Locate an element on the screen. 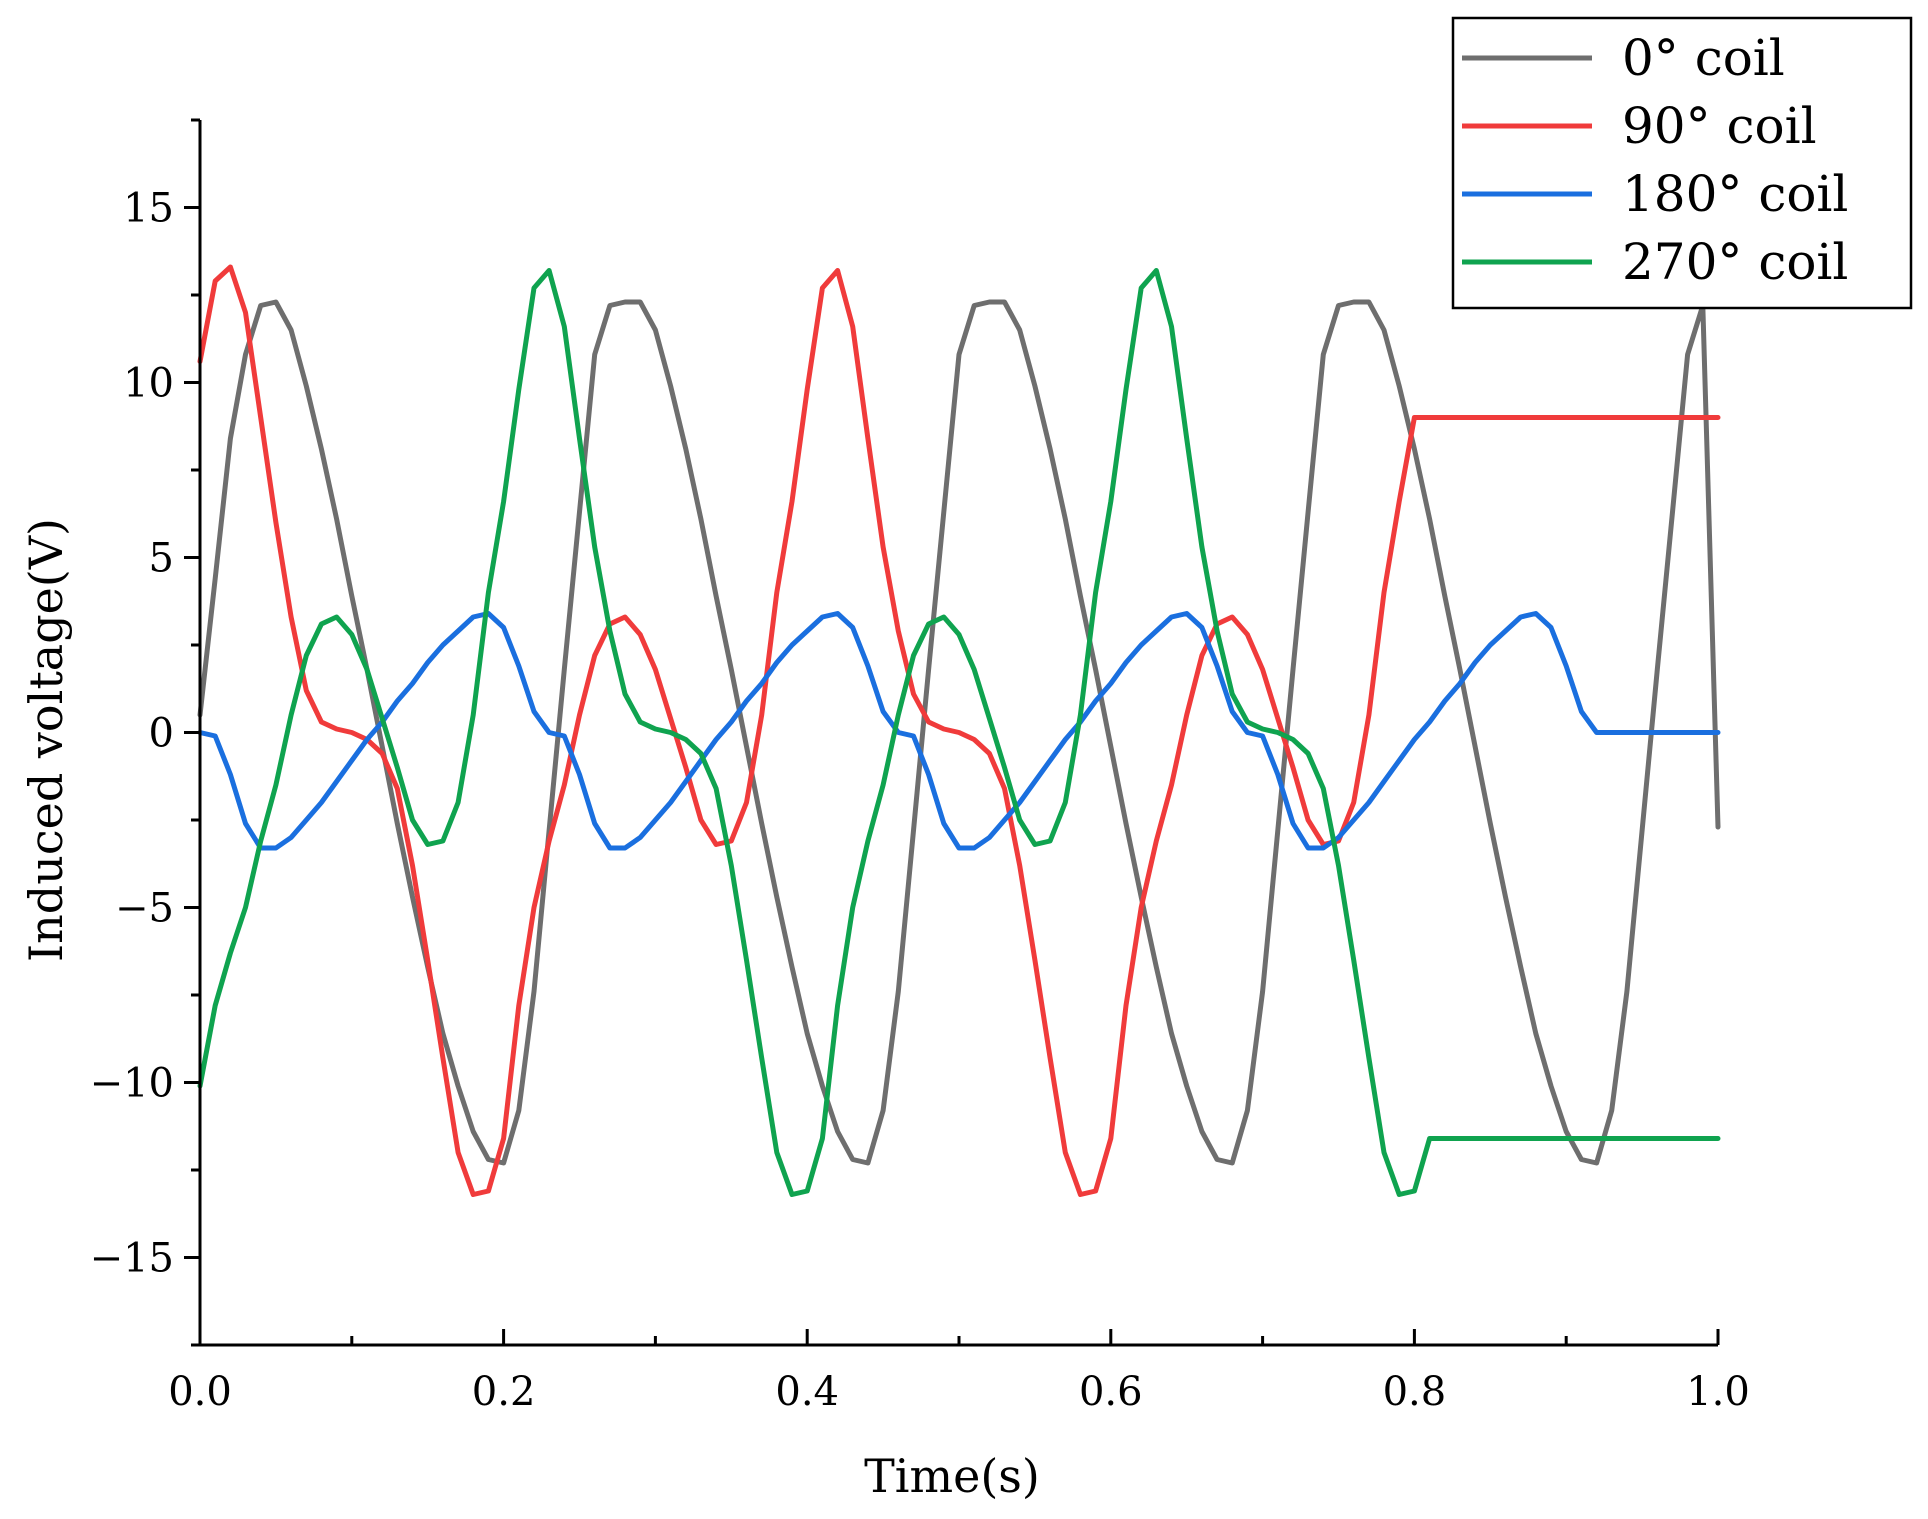  y-ticks: −15 −10 −5 0 5 10 15 is located at coordinates (145, 732).